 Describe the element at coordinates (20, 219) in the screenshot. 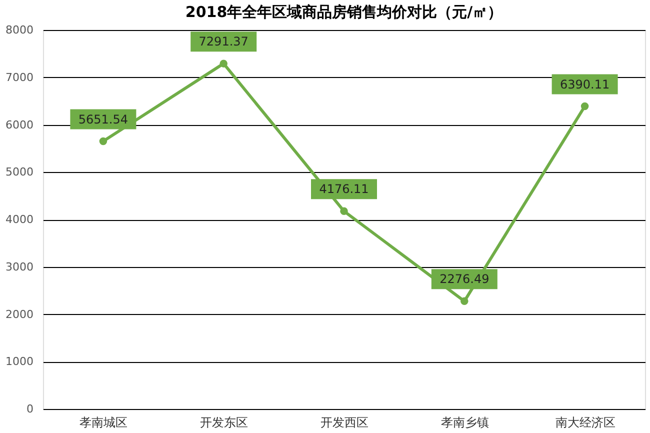

I see `y-tick-label: 4000` at that location.